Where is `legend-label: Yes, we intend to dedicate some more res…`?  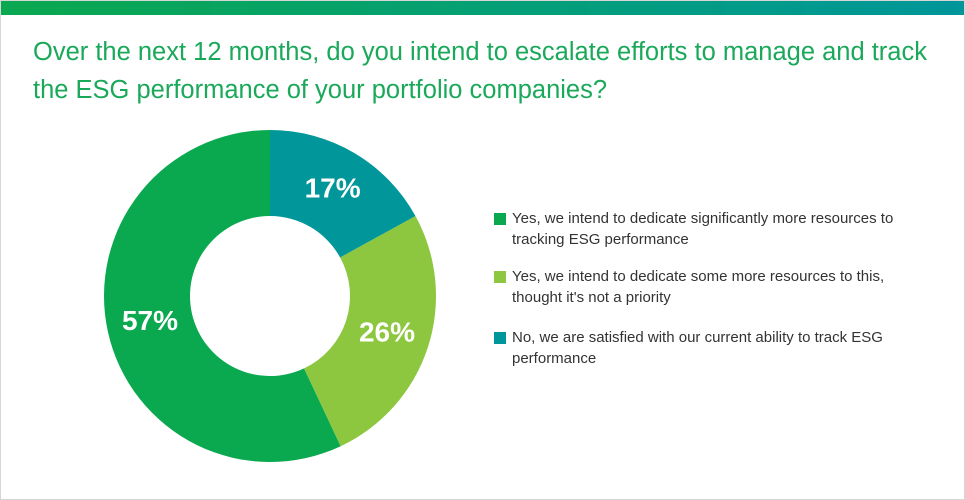 legend-label: Yes, we intend to dedicate some more res… is located at coordinates (698, 287).